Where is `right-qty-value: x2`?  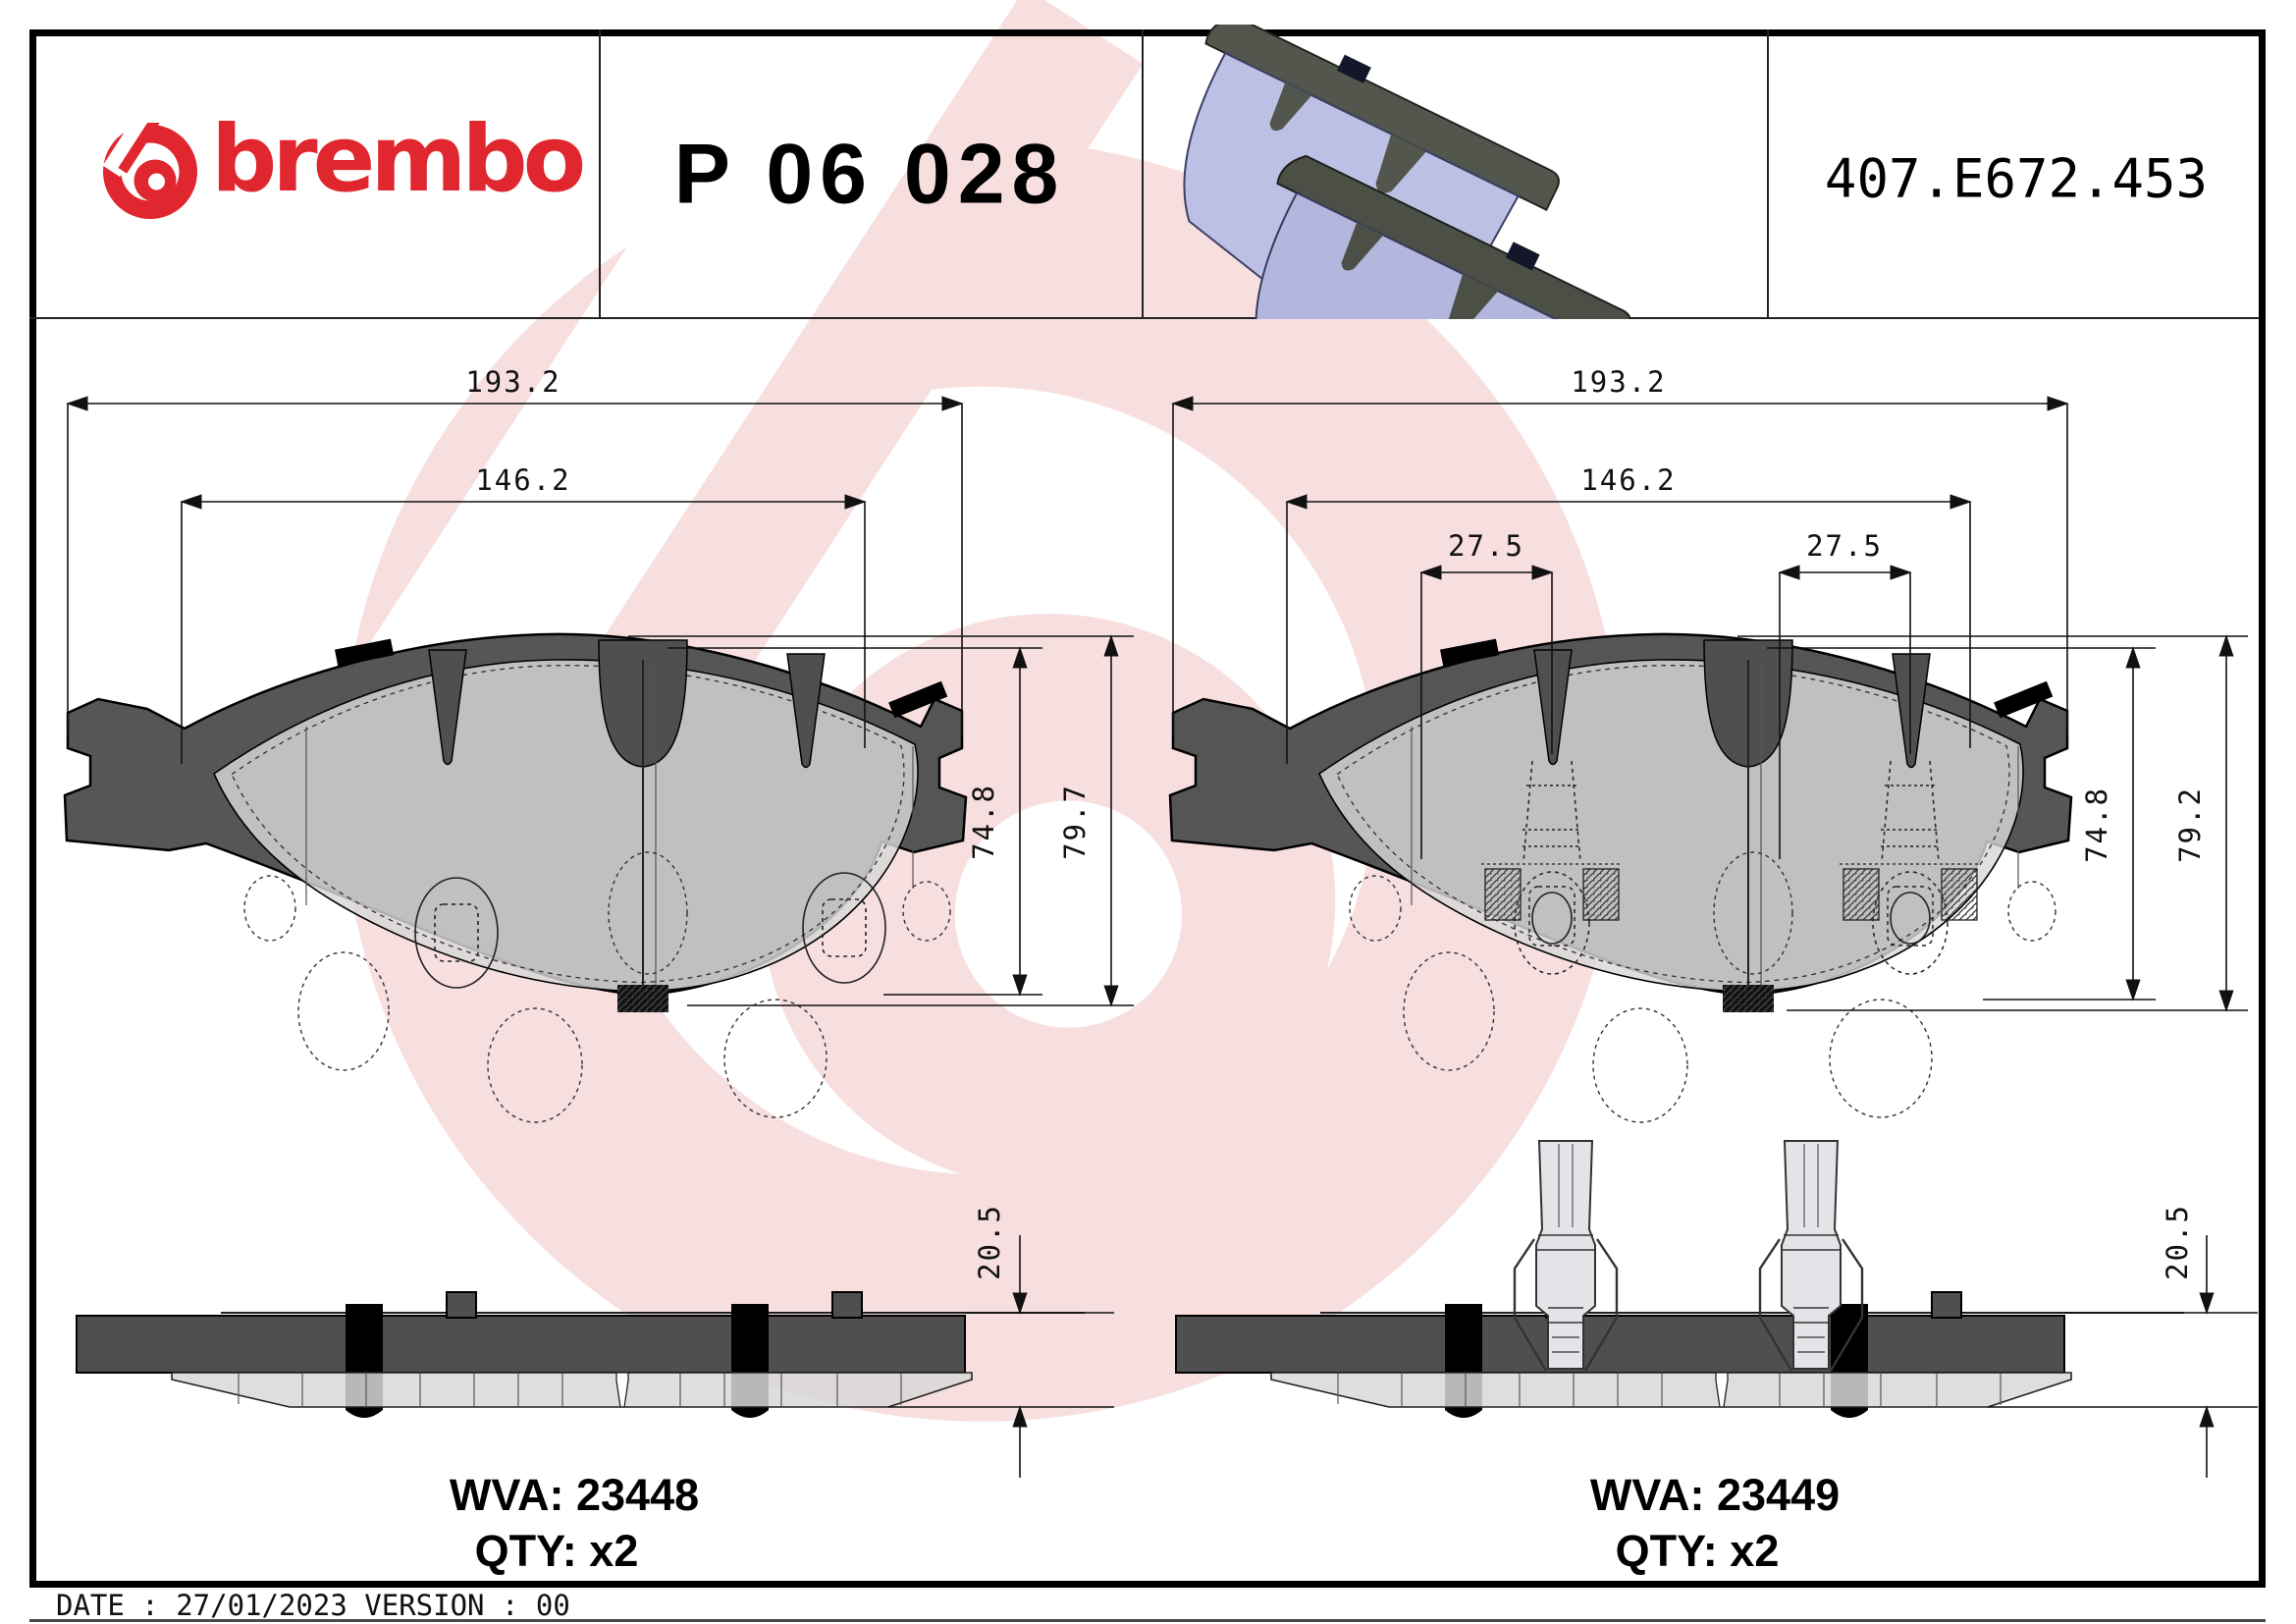
right-qty-value: x2 is located at coordinates (1755, 1551).